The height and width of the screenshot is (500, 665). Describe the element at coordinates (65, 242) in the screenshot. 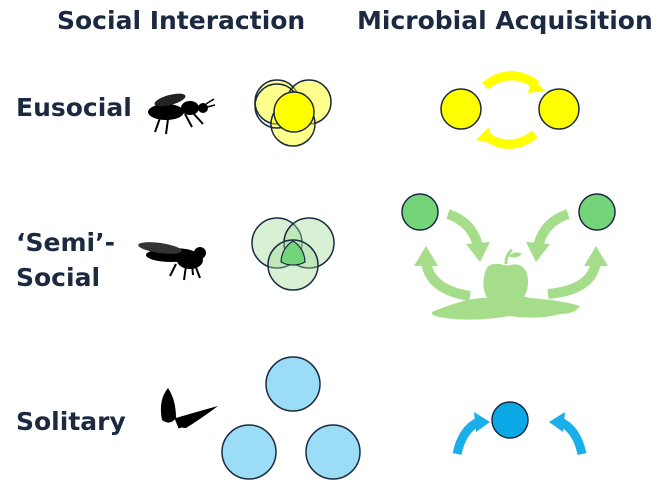

I see `row-label-semi-social-line1: ‘Semi’-` at that location.